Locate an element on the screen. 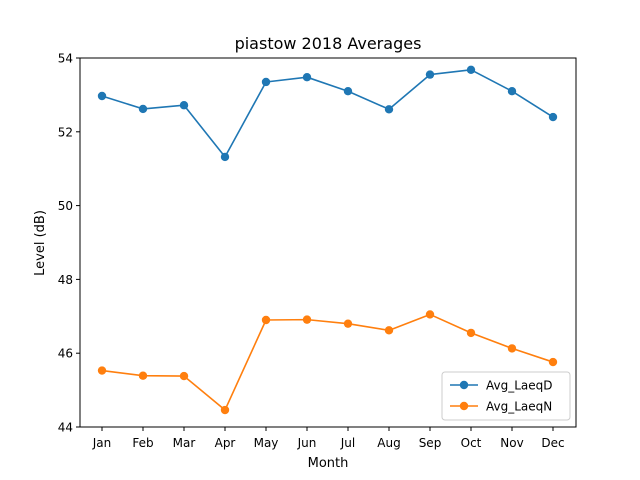 The height and width of the screenshot is (480, 640). y-tick-label: 54 is located at coordinates (65, 59).